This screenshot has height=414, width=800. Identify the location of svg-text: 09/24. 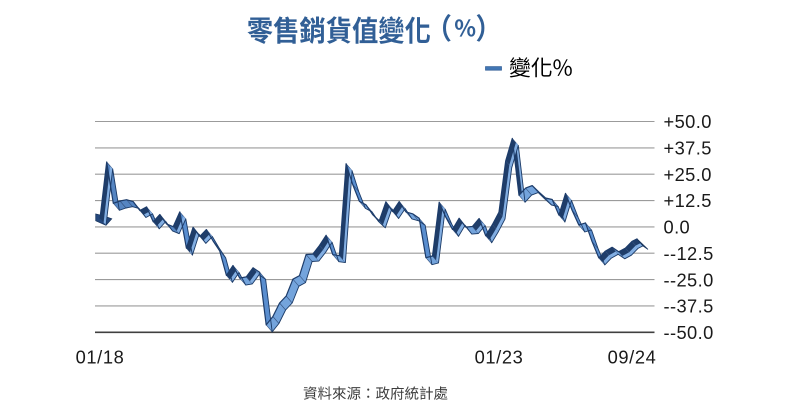
(632, 357).